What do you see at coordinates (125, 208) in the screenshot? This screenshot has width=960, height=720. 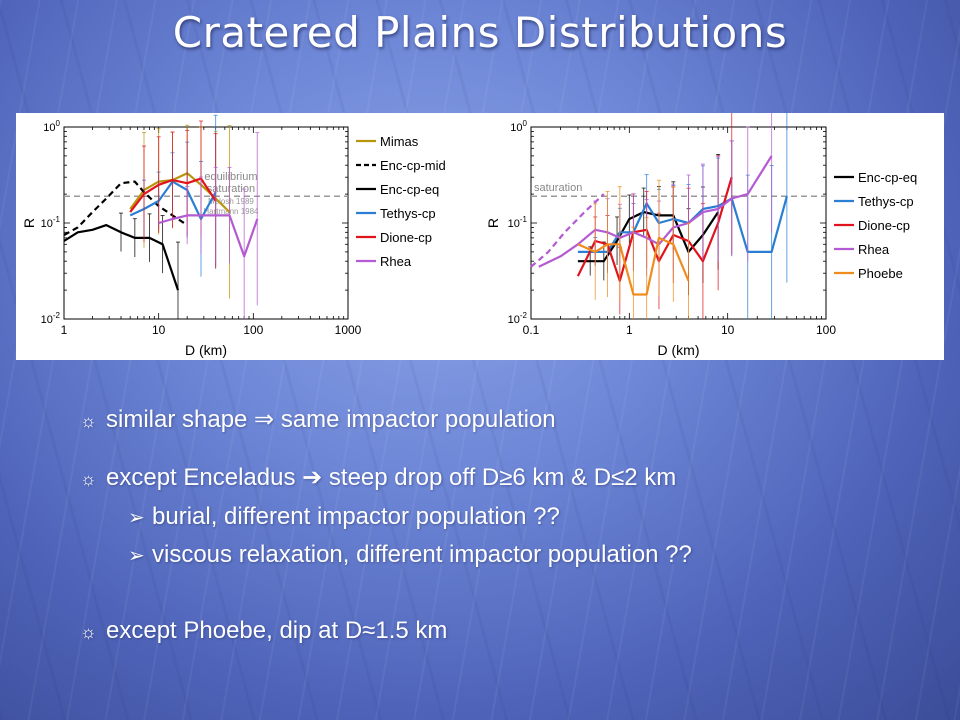 I see `series-line-enc-cp-mid` at bounding box center [125, 208].